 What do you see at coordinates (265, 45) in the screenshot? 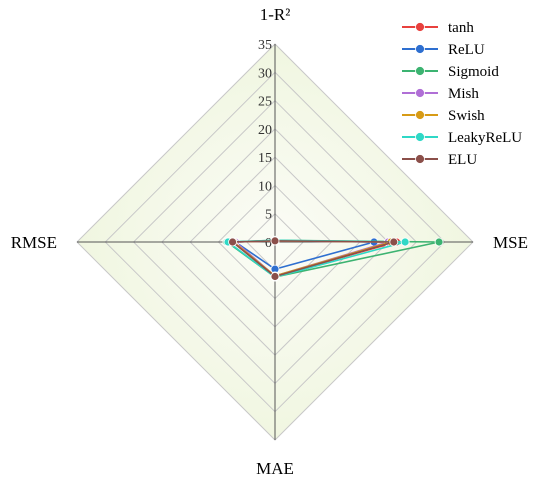
I see `radial-tick-label: 35` at bounding box center [265, 45].